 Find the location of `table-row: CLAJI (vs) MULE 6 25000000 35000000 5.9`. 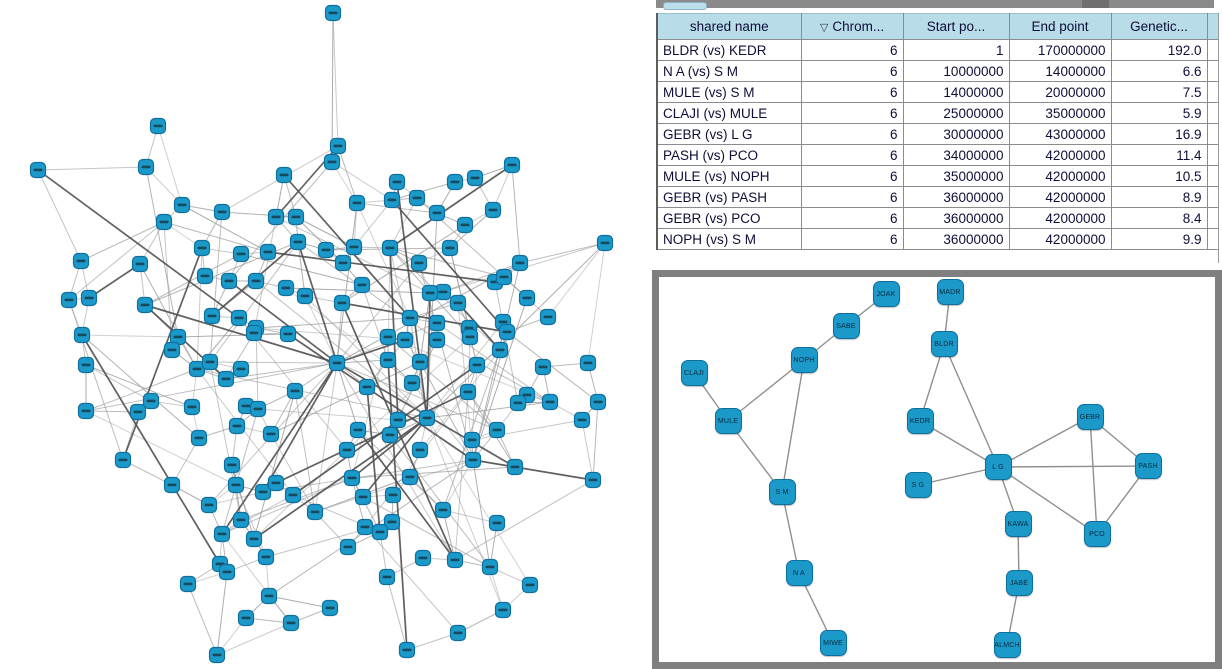

table-row: CLAJI (vs) MULE 6 25000000 35000000 5.9 is located at coordinates (937, 113).